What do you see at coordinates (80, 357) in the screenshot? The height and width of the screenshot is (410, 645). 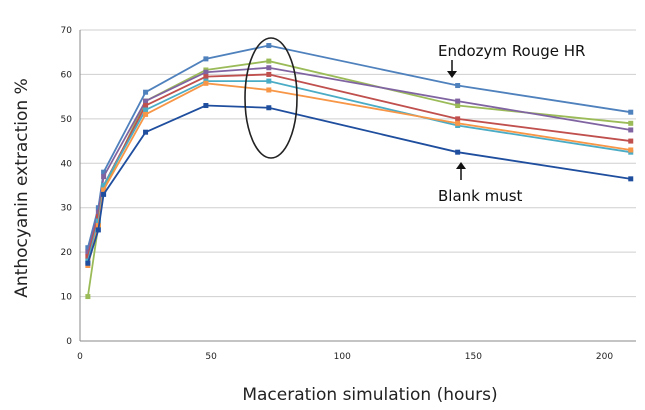 I see `x-tick-label: 0` at bounding box center [80, 357].